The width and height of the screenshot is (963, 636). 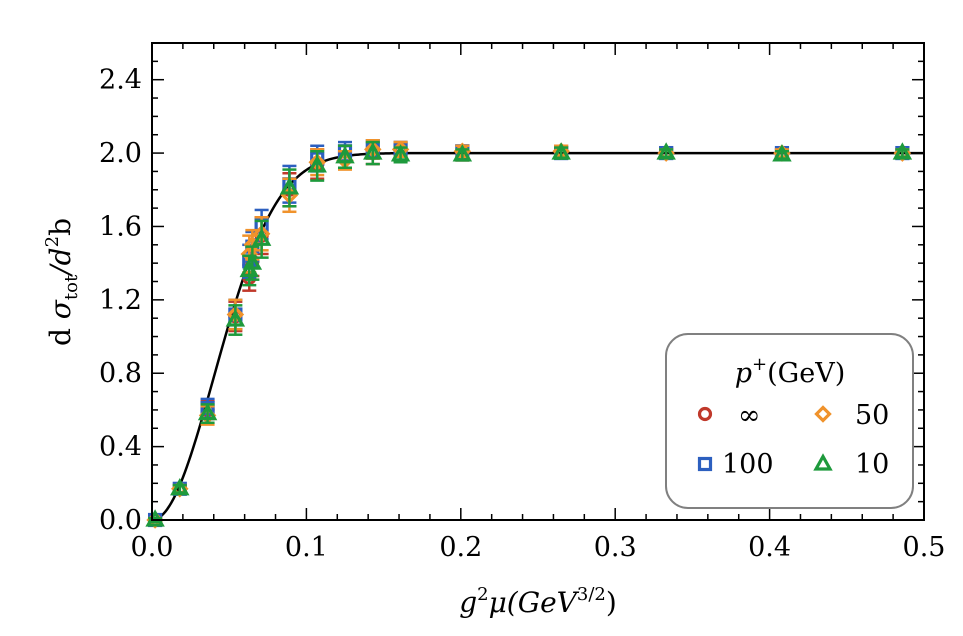 What do you see at coordinates (615, 547) in the screenshot?
I see `x-tick-label: 0.3` at bounding box center [615, 547].